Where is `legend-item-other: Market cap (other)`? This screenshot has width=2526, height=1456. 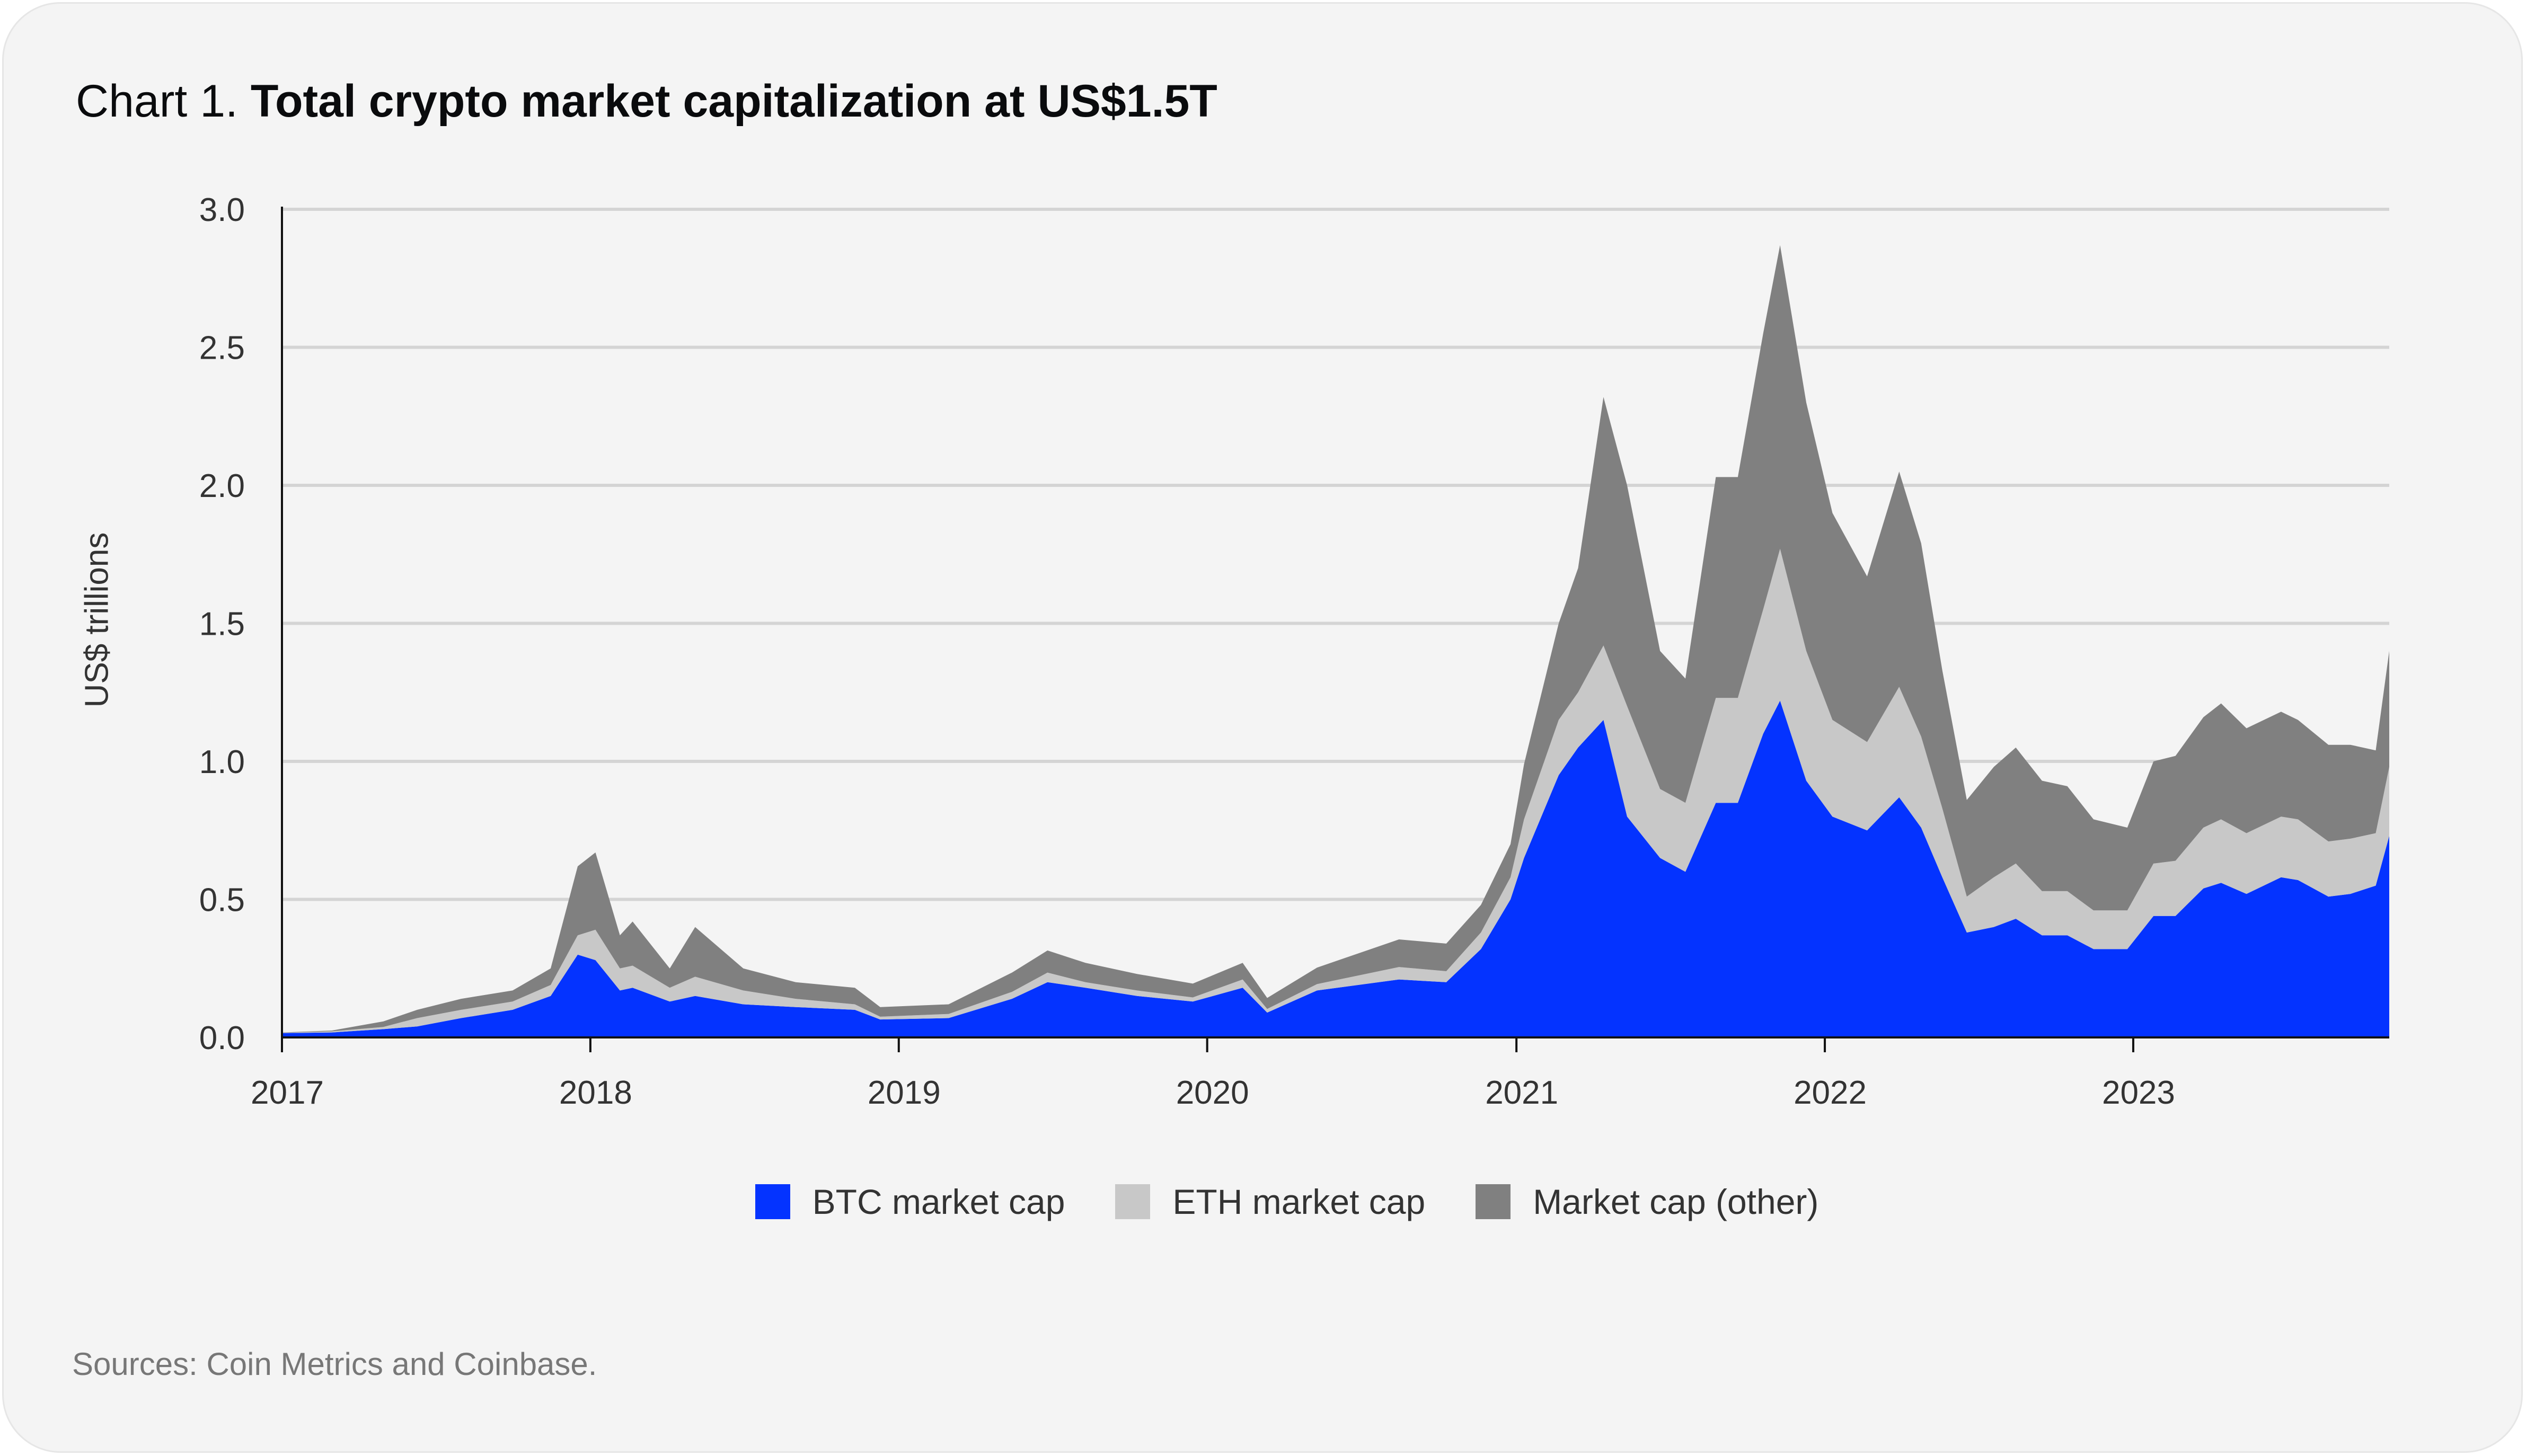 legend-item-other: Market cap (other) is located at coordinates (1647, 1202).